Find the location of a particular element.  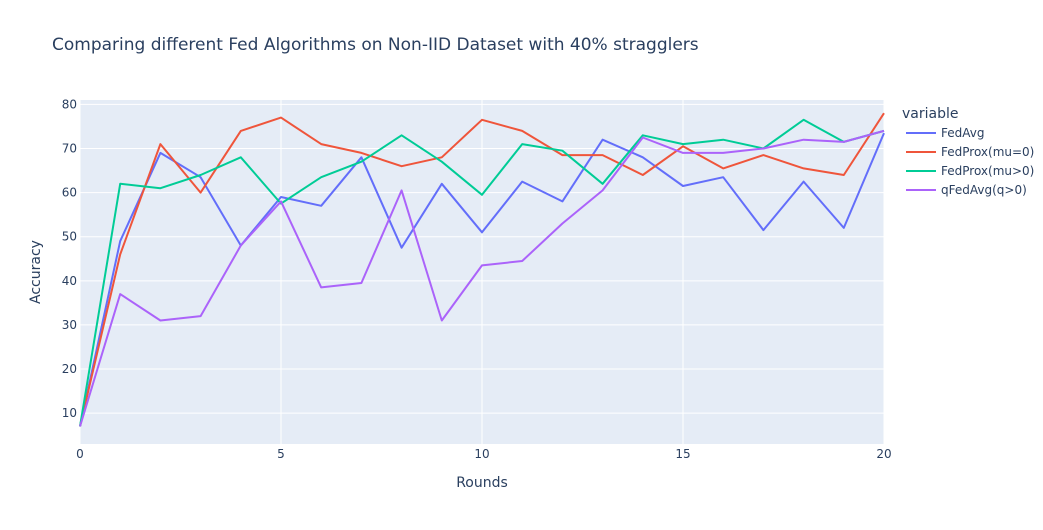

legend-item: qFedAvg(q>0) is located at coordinates (966, 190).